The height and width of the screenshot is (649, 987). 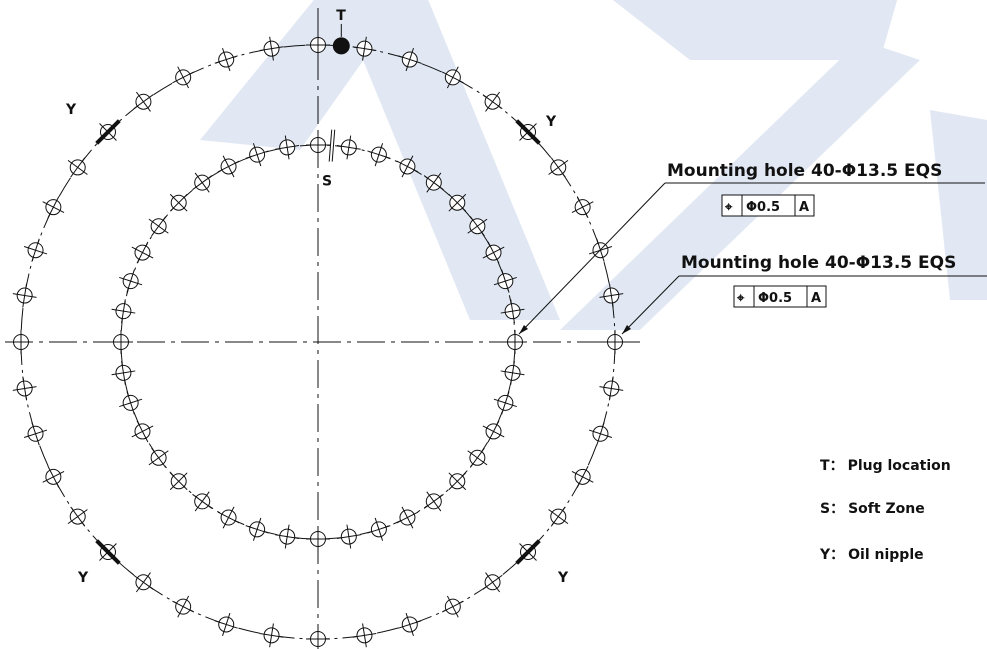 I want to click on legend-item-oil-nipple: Y： Oil nipple, so click(x=871, y=555).